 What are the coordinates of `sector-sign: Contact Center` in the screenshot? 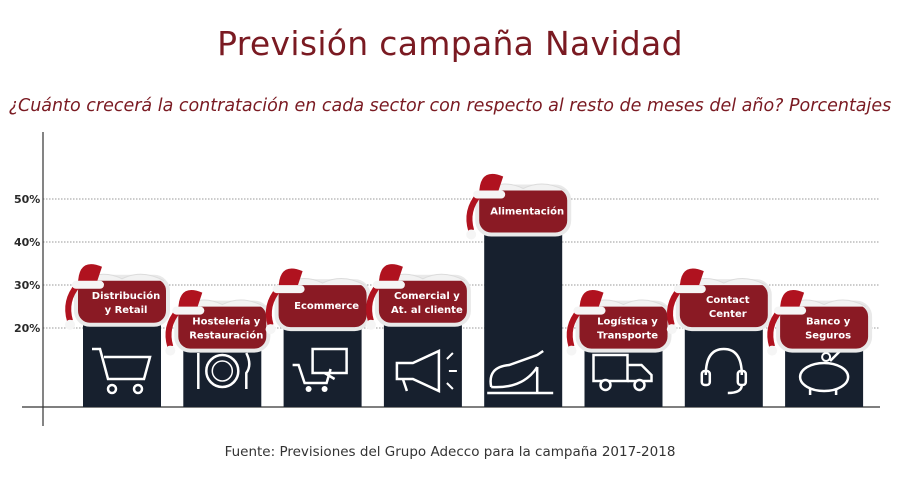 It's located at (719, 301).